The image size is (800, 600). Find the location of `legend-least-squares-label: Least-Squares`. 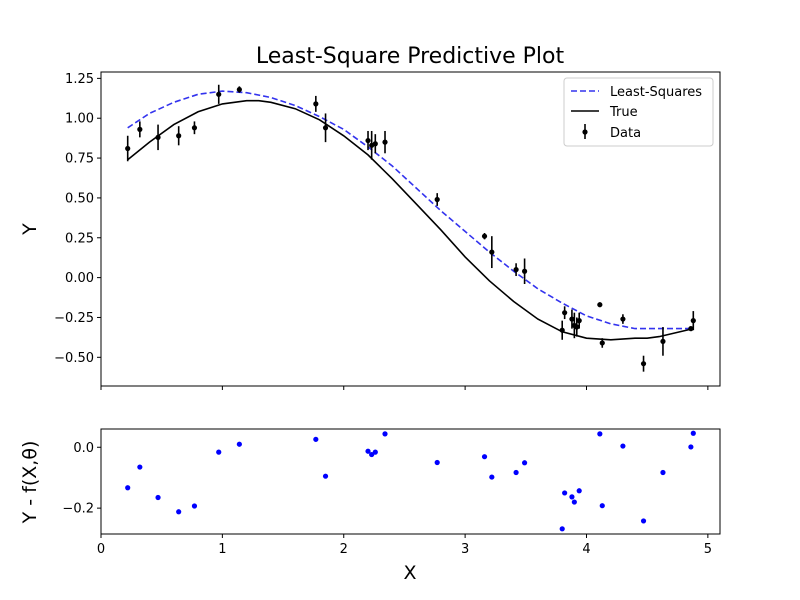

legend-least-squares-label: Least-Squares is located at coordinates (656, 92).